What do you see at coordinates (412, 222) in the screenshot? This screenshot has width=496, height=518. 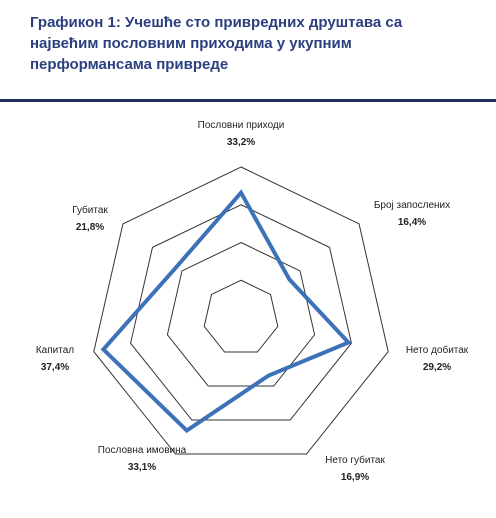 I see `value-label: 16,4%` at bounding box center [412, 222].